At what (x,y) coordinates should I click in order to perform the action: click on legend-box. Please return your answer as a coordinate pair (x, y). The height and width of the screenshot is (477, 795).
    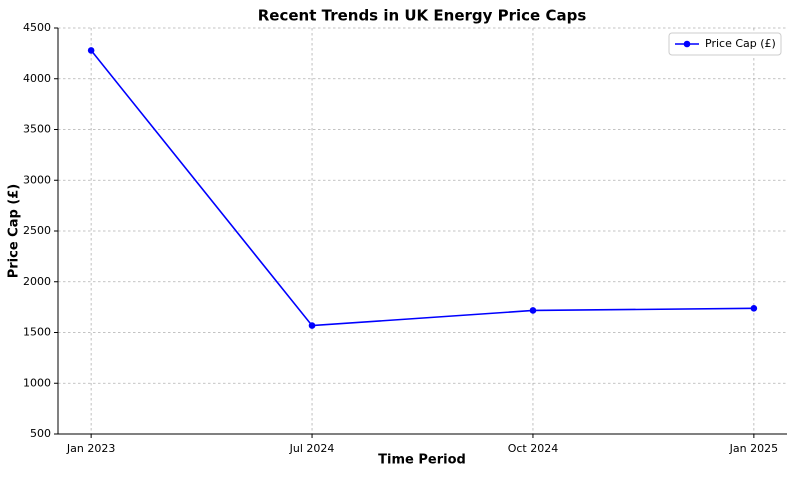
    Looking at the image, I should click on (725, 44).